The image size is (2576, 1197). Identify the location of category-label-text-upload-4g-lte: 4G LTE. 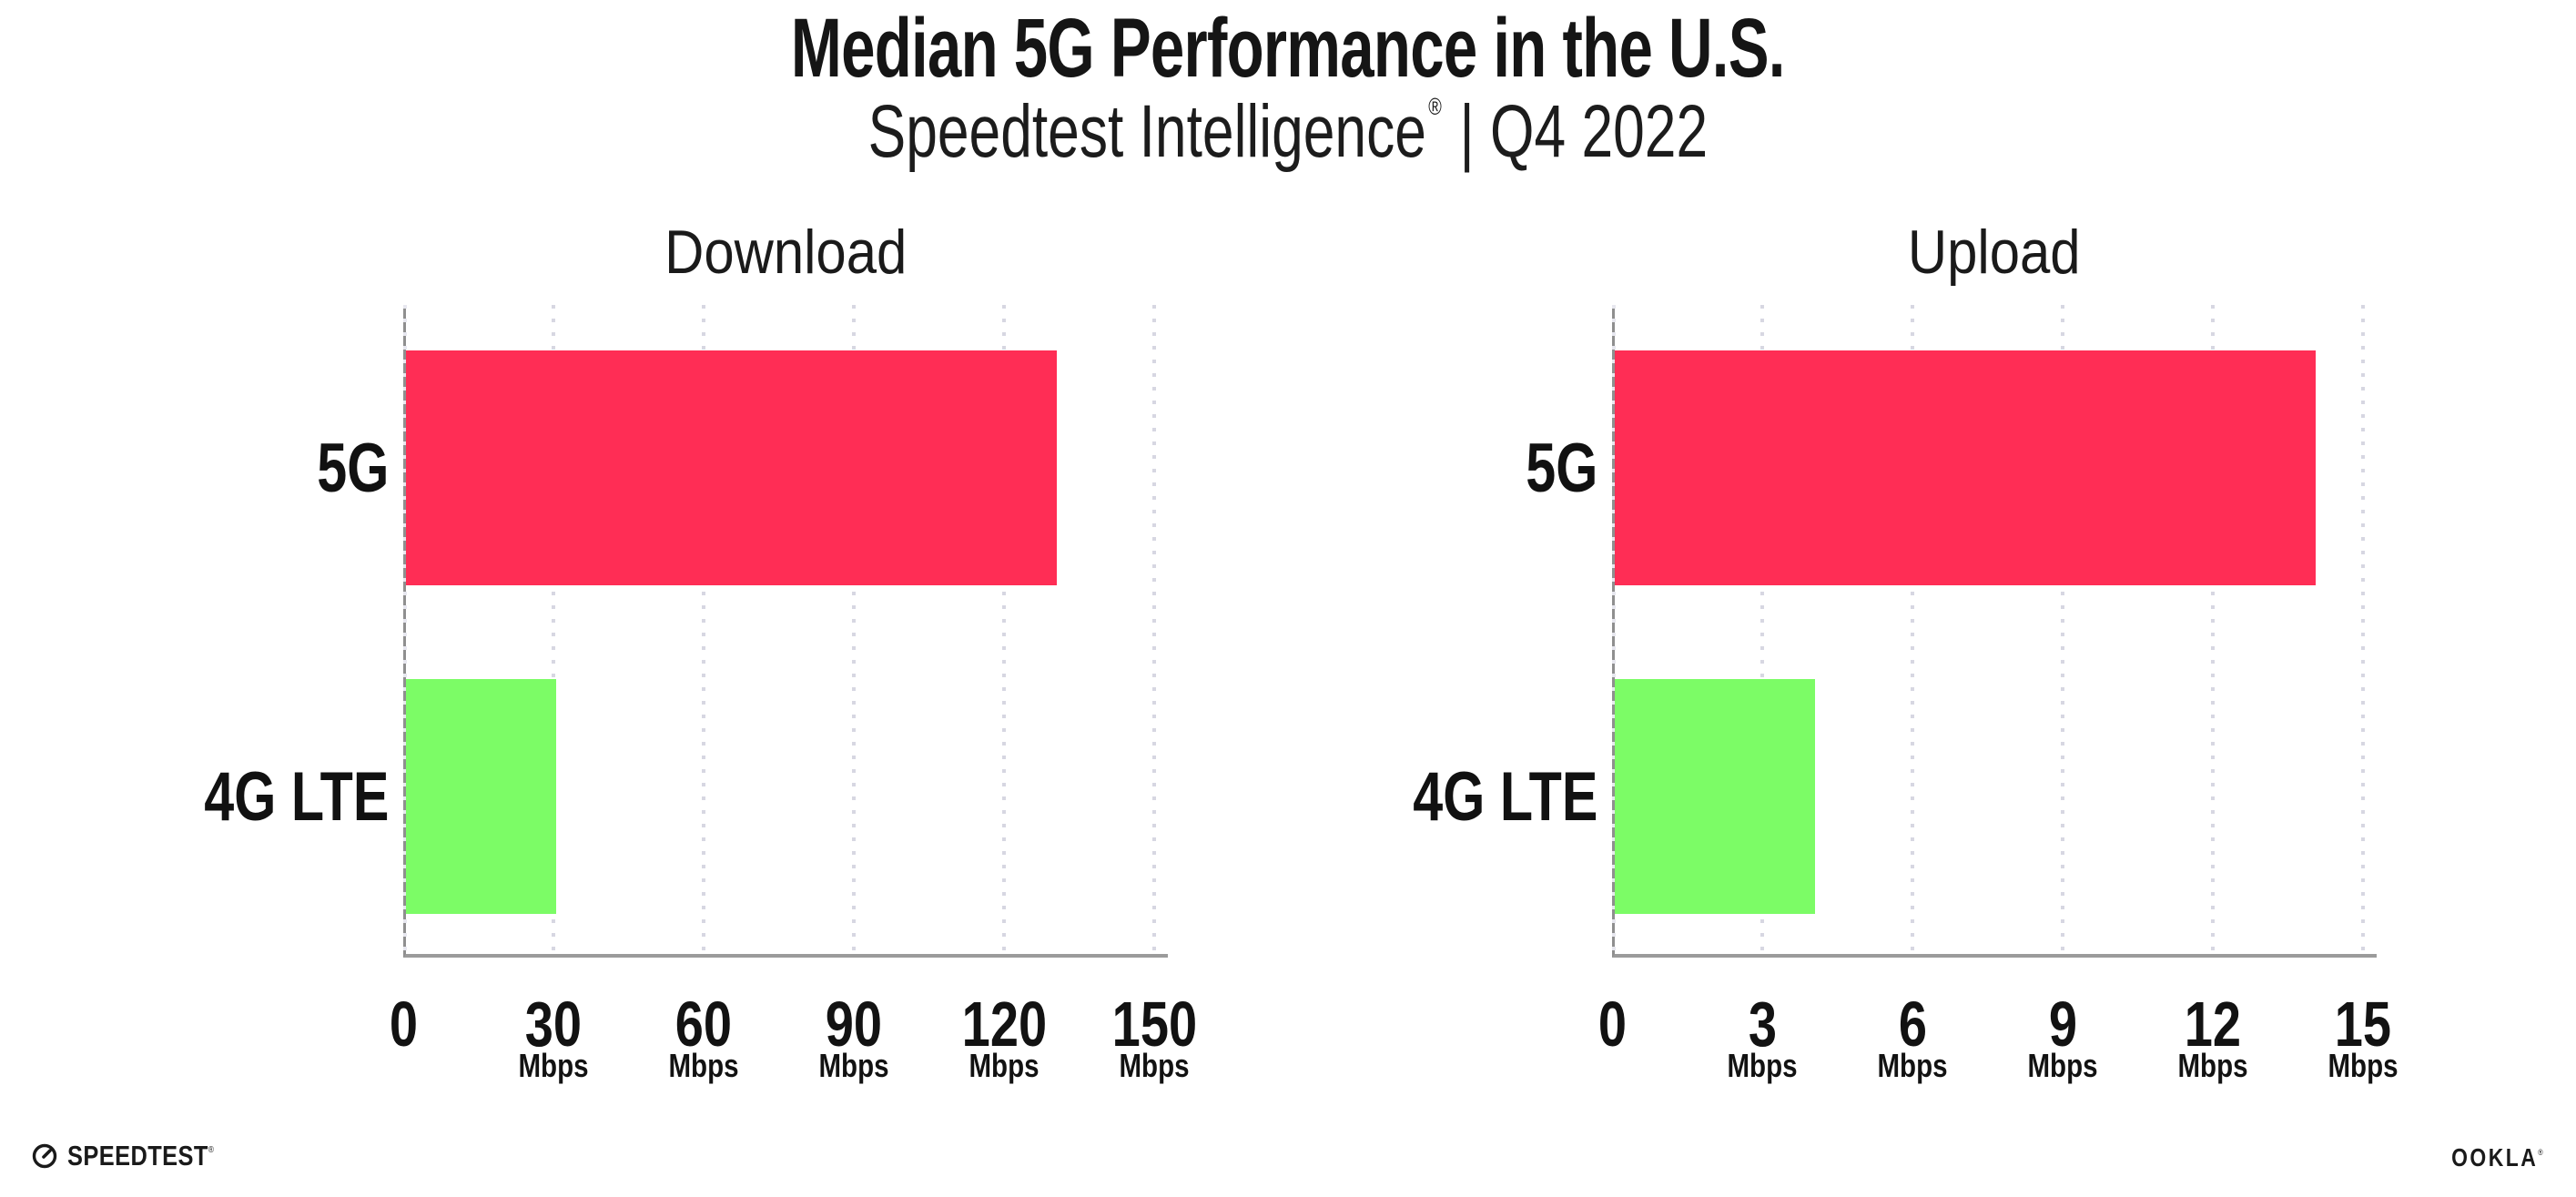
(1504, 796).